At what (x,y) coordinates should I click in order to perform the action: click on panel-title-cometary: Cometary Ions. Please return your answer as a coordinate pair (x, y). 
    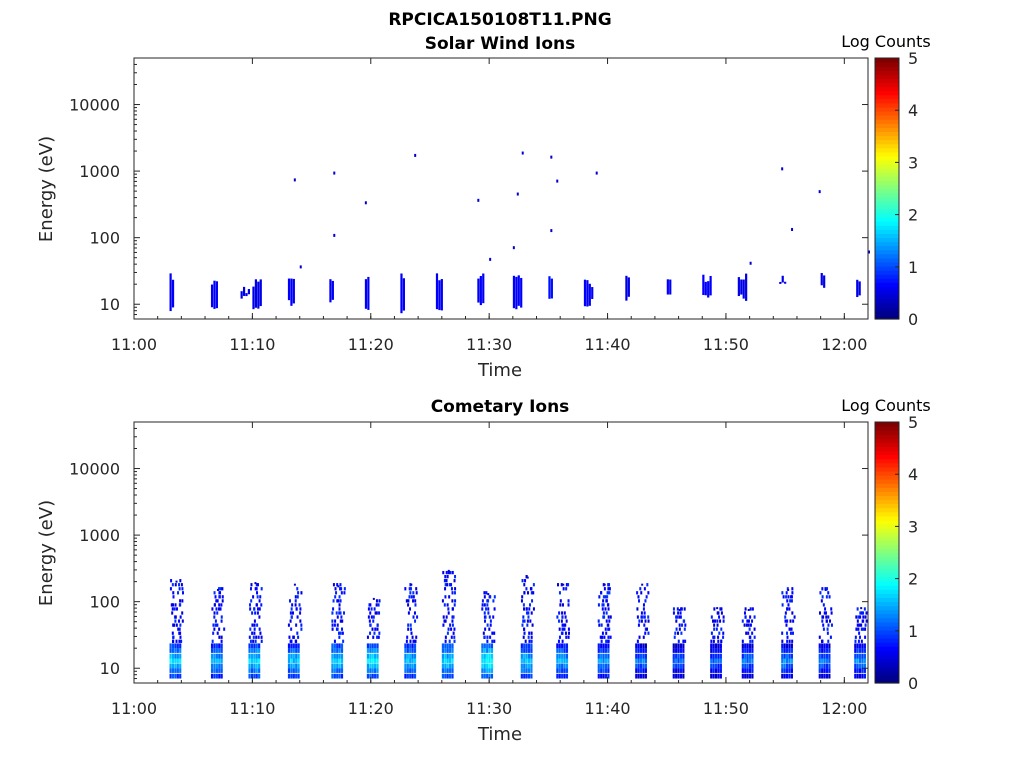
    Looking at the image, I should click on (500, 407).